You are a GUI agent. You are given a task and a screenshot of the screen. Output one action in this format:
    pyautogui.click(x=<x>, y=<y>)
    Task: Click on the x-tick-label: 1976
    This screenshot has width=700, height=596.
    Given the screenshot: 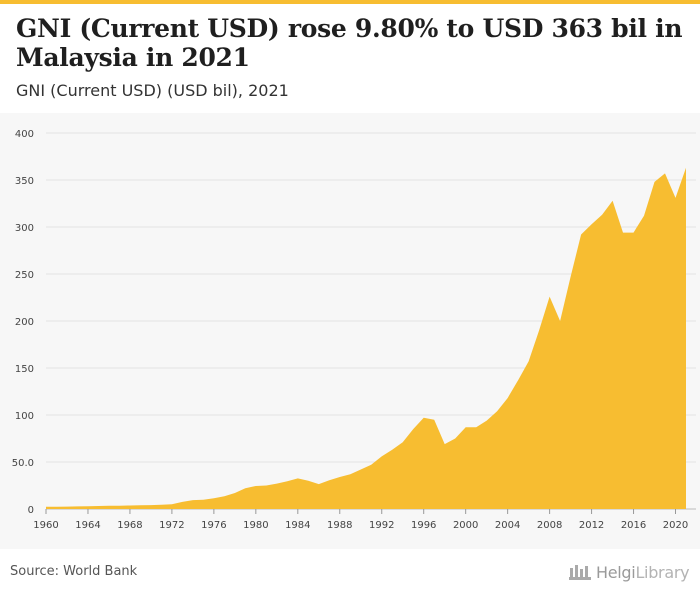 What is the action you would take?
    pyautogui.click(x=213, y=525)
    